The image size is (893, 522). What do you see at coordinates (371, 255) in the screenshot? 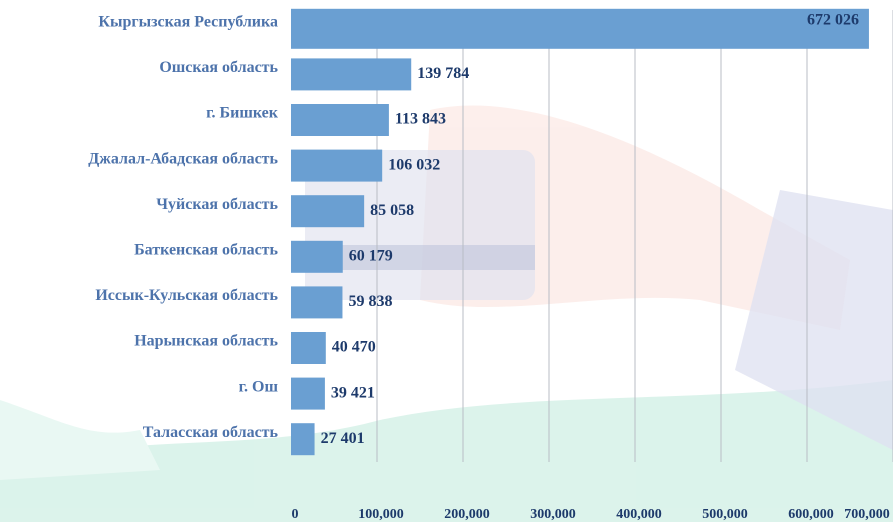
I see `value-label: 60 179` at bounding box center [371, 255].